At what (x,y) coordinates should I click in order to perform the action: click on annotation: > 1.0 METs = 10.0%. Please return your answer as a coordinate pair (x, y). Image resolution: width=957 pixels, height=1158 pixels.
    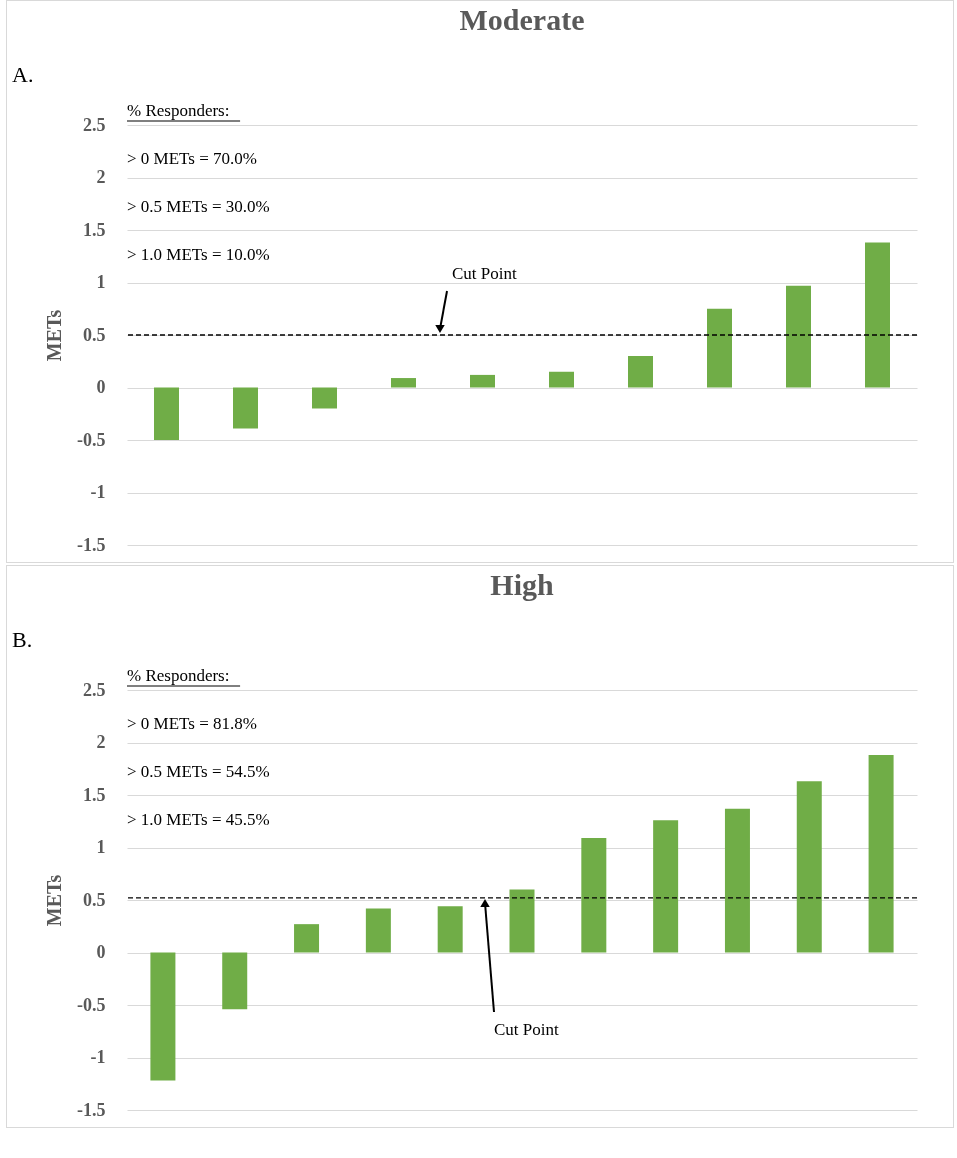
    Looking at the image, I should click on (198, 254).